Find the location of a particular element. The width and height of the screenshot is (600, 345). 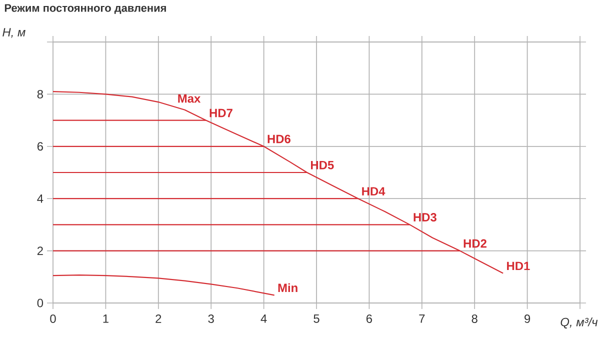

x-tick-label: 7 is located at coordinates (422, 318).